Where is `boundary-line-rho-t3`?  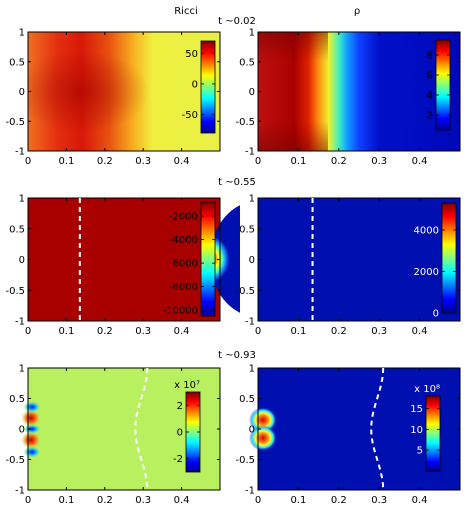
boundary-line-rho-t3 is located at coordinates (377, 429).